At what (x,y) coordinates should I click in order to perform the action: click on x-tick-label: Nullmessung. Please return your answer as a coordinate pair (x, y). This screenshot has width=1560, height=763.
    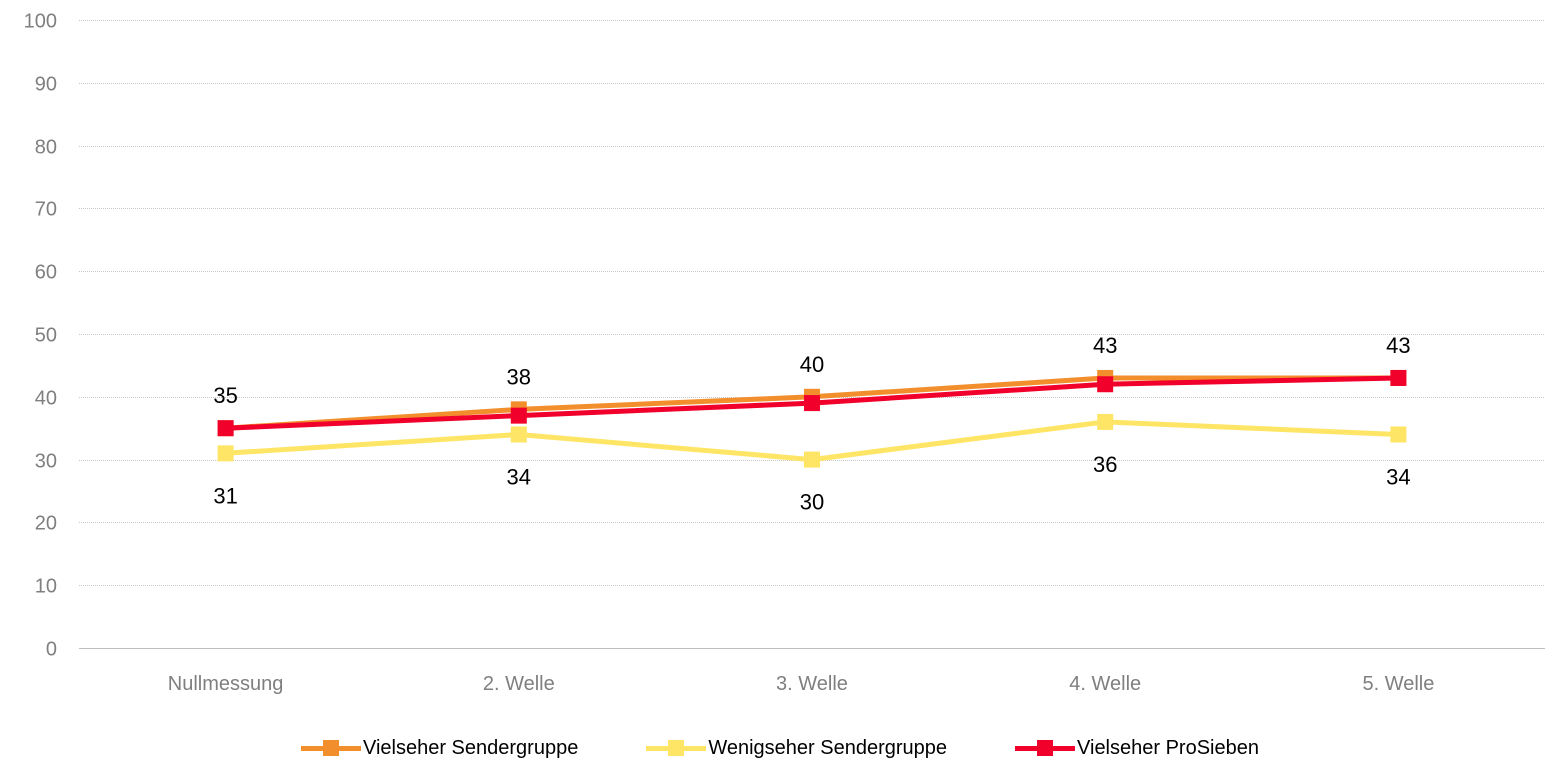
    Looking at the image, I should click on (226, 684).